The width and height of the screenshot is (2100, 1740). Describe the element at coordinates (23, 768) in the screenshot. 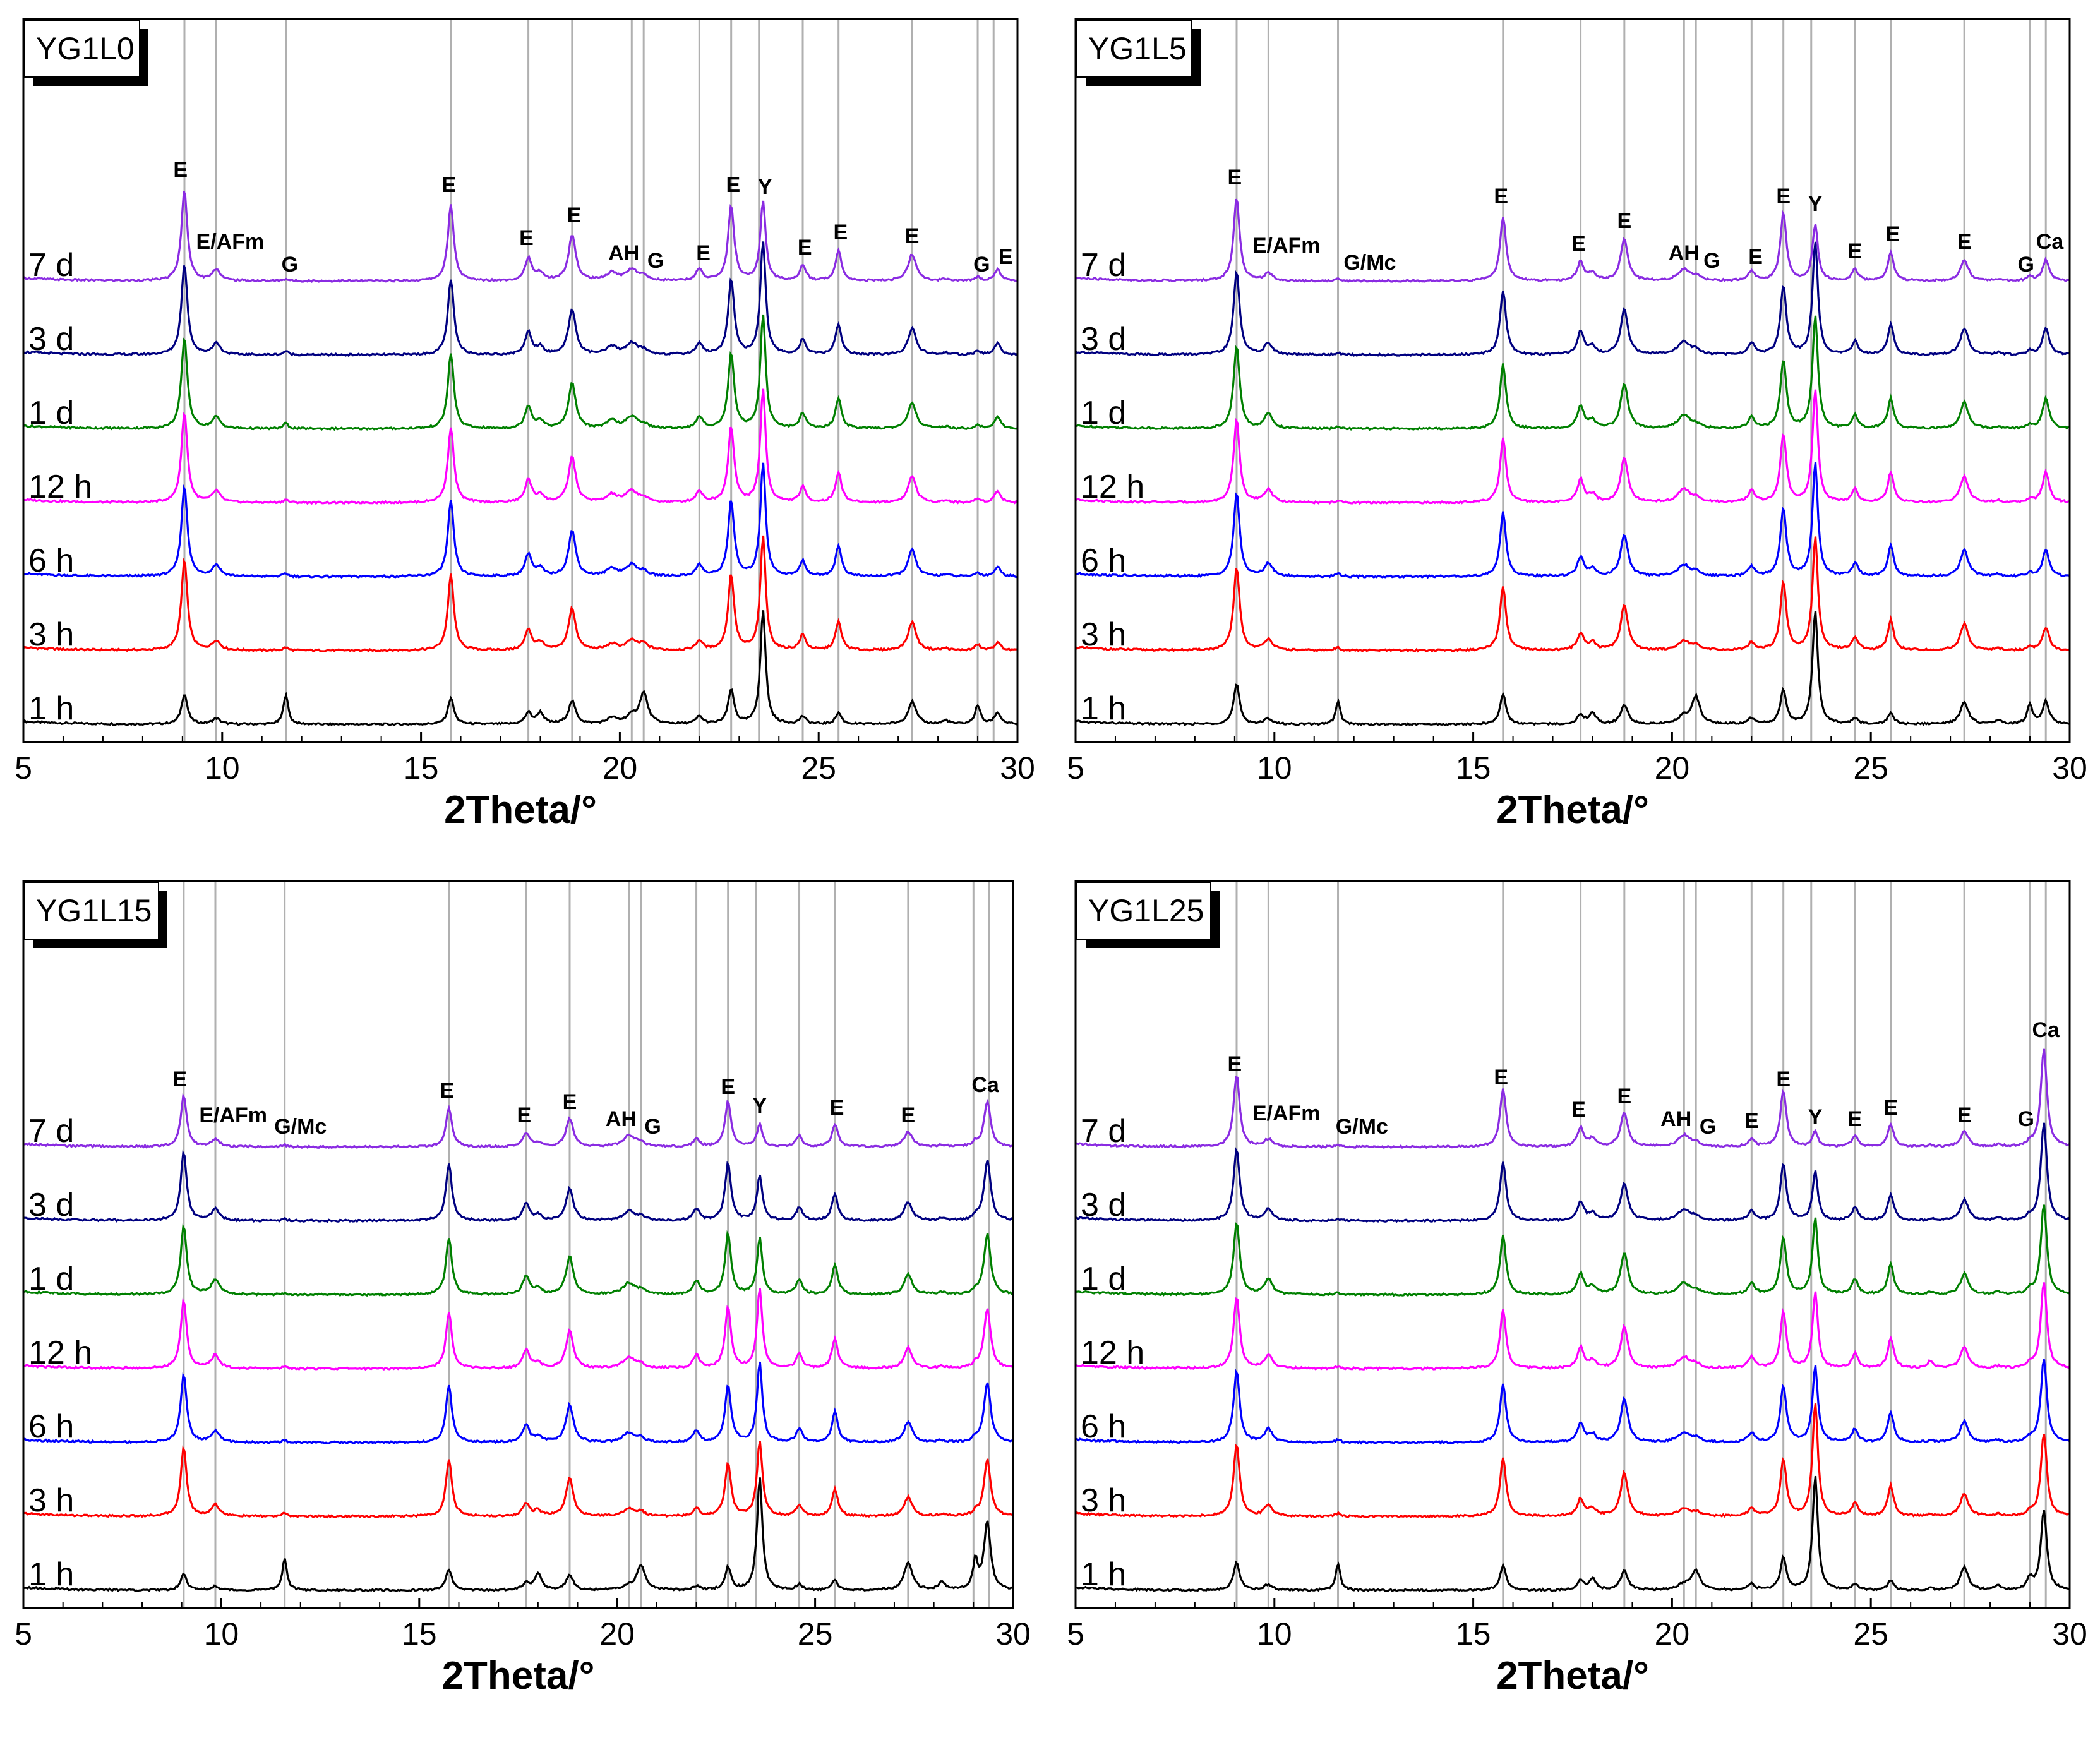

I see `x-tick-label: 5` at that location.